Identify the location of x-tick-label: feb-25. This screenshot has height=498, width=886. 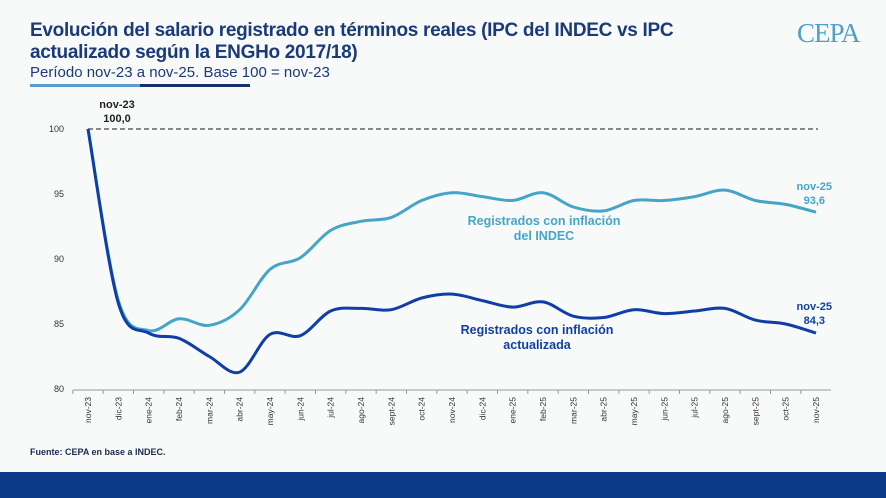
(543, 409).